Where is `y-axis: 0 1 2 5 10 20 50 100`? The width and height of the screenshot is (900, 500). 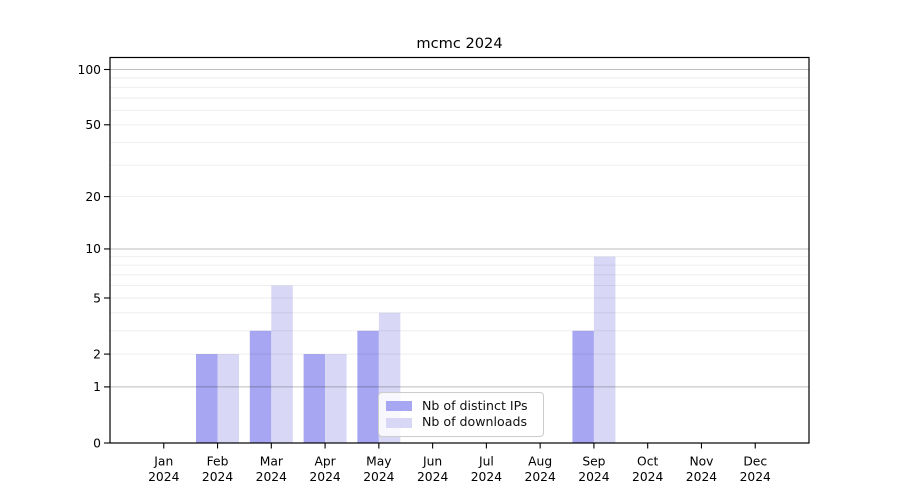 y-axis: 0 1 2 5 10 20 50 100 is located at coordinates (94, 256).